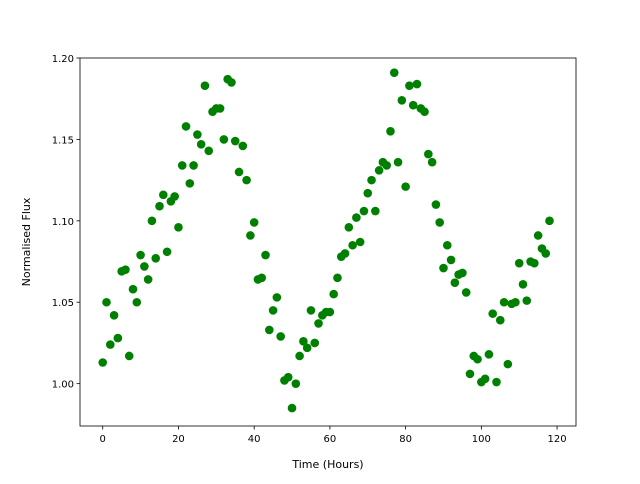 The width and height of the screenshot is (640, 484). What do you see at coordinates (63, 59) in the screenshot?
I see `y-tick-label: 1.20` at bounding box center [63, 59].